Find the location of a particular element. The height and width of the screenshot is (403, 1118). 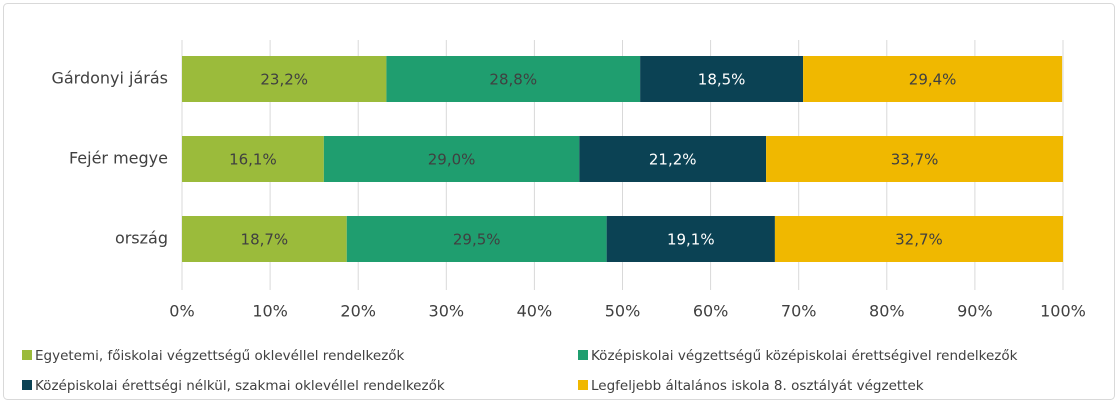

data-label: 29,4% is located at coordinates (933, 80).